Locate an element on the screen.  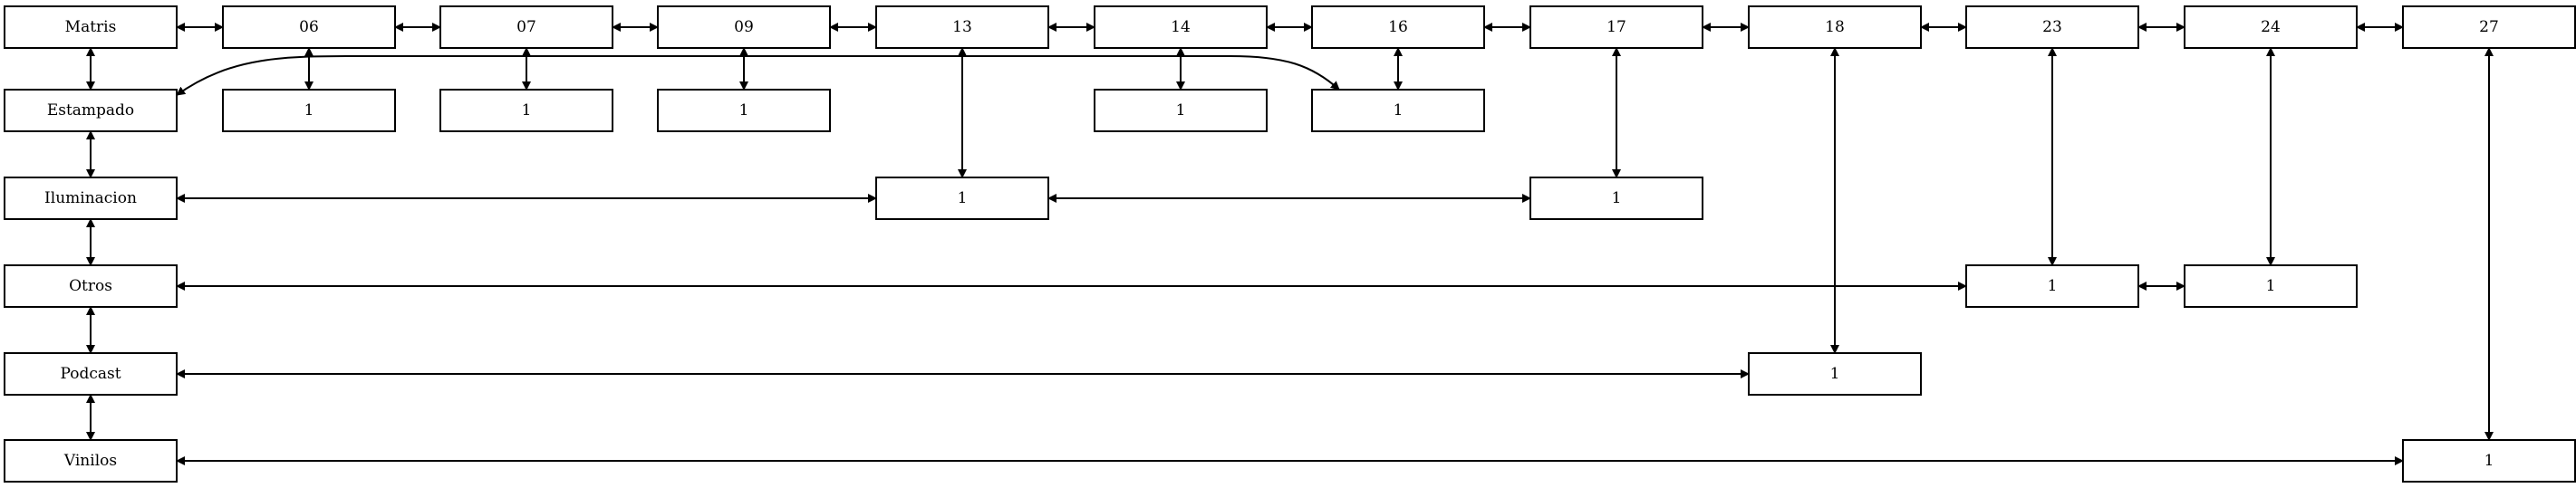
node-label: Iluminacion is located at coordinates (90, 198).